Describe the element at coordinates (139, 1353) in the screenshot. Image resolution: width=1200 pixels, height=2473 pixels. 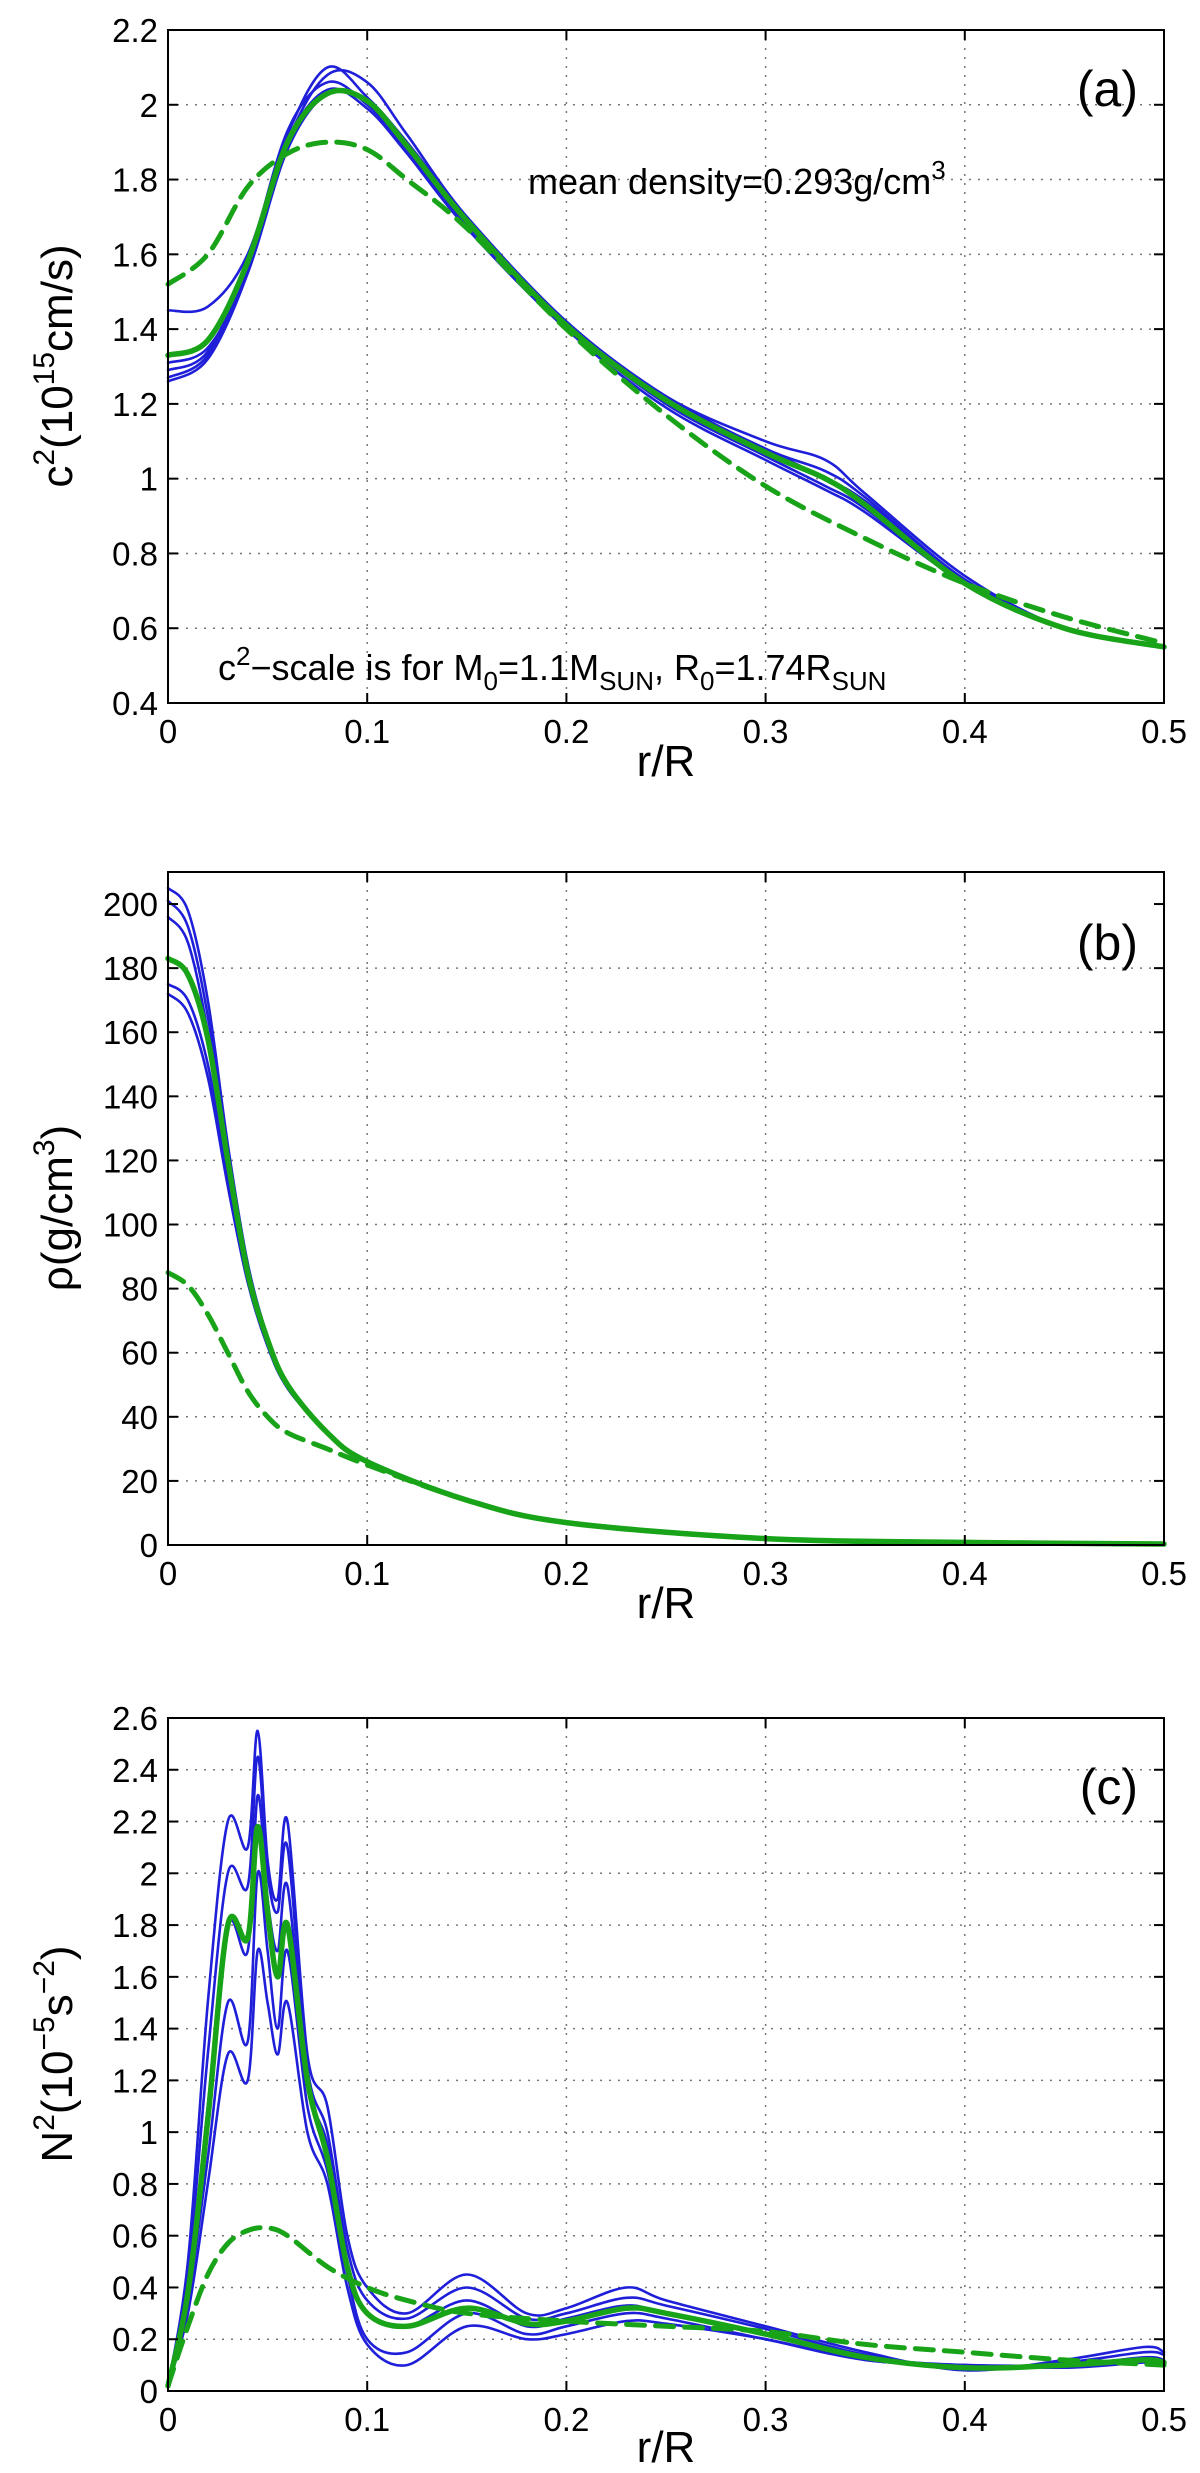
I see `y-tick-label: 60` at that location.